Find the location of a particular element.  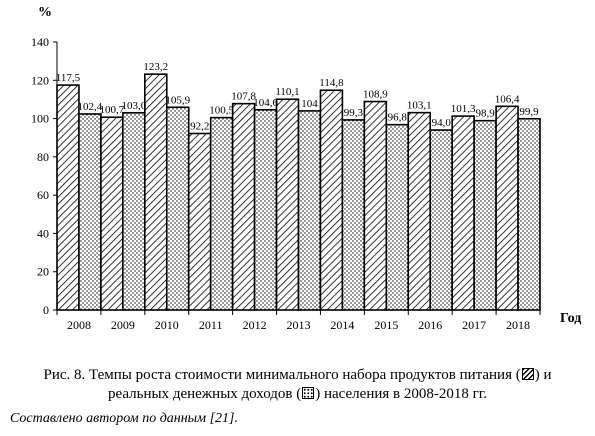

x-tick-label: 2017 is located at coordinates (474, 325).